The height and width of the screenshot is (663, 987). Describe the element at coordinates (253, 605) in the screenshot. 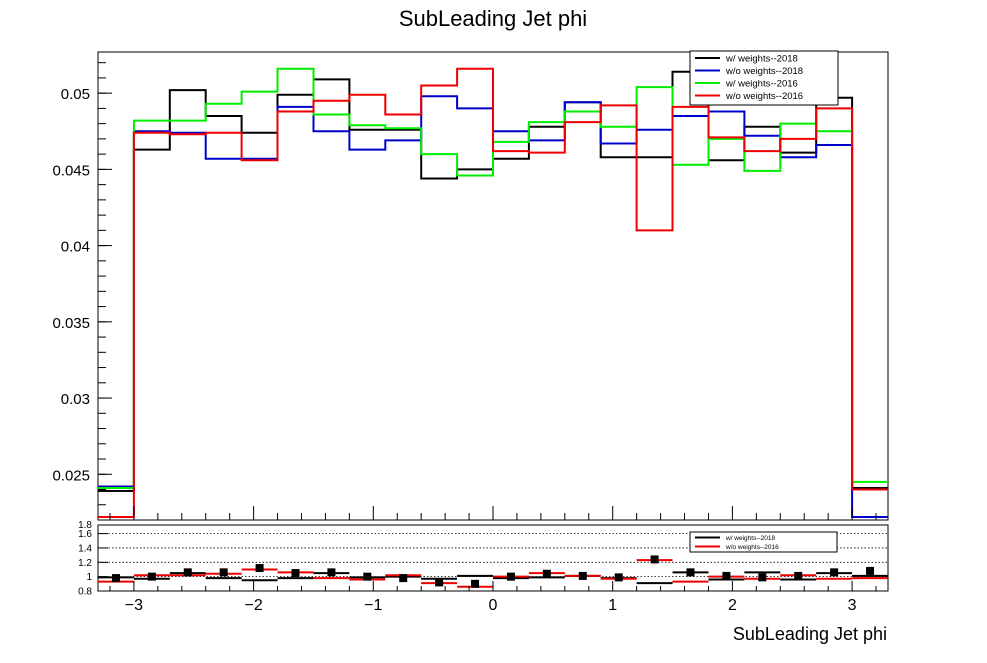

I see `x-tick-label: −2` at that location.